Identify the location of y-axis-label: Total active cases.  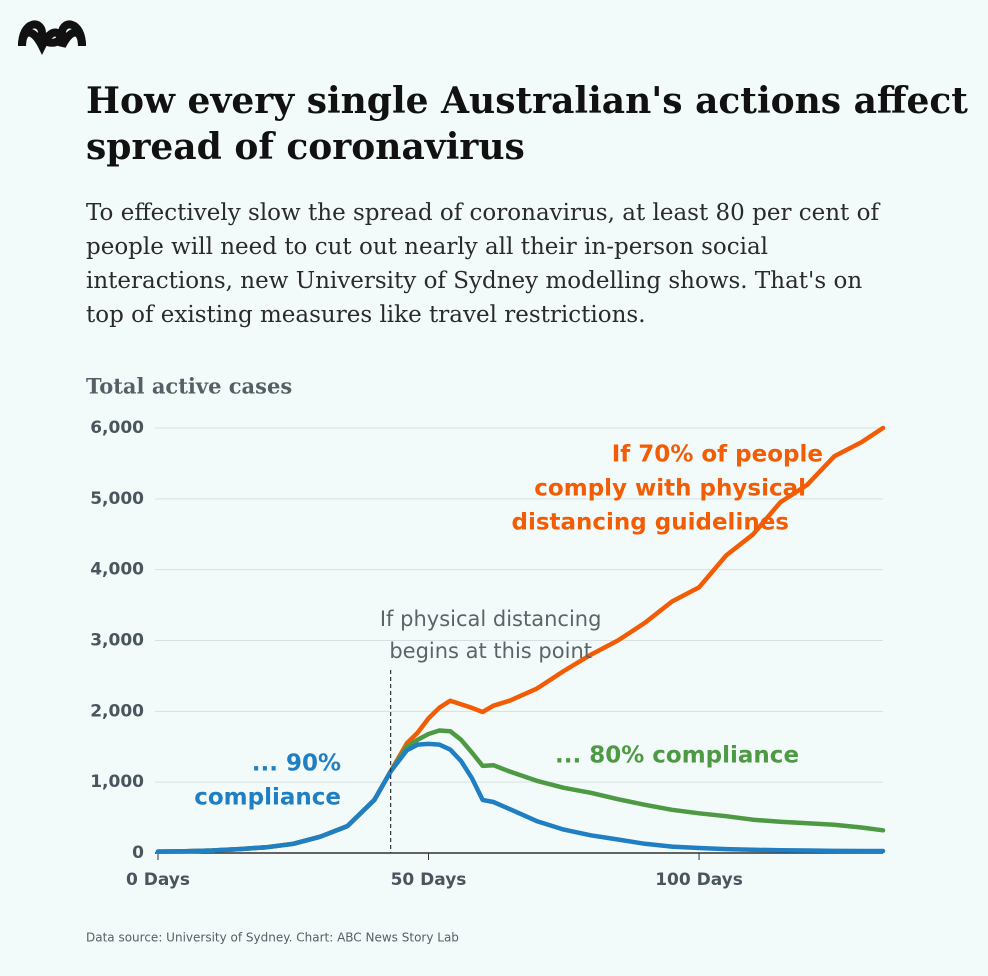
(189, 386).